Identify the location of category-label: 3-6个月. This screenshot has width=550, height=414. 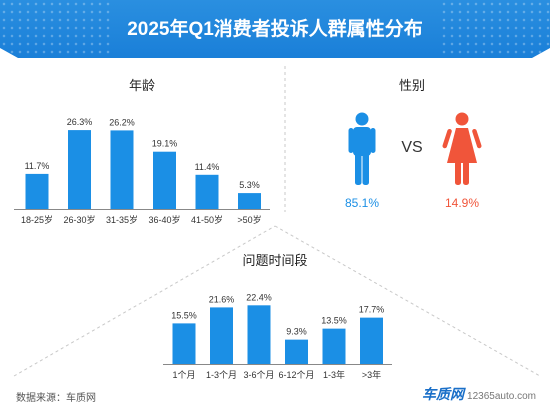
(258, 375).